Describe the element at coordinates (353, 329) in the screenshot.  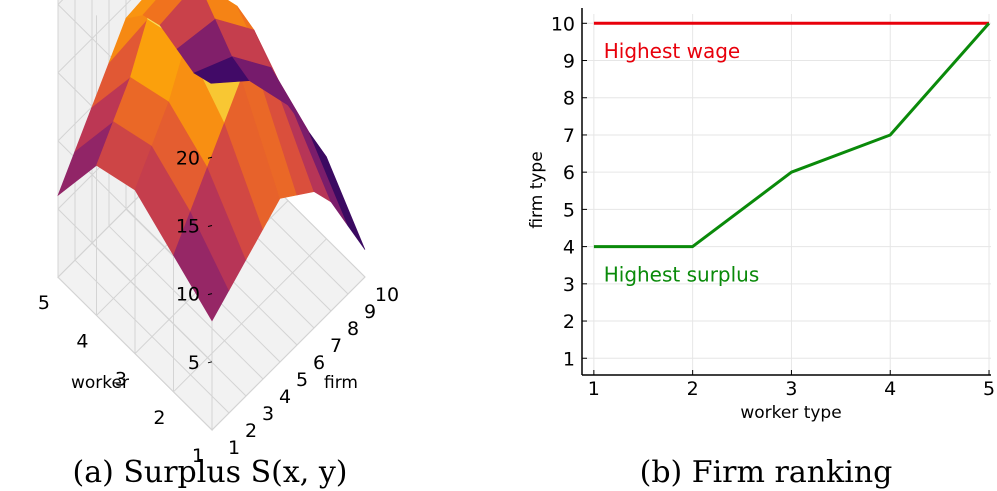
I see `firm-tick-label: 8` at that location.